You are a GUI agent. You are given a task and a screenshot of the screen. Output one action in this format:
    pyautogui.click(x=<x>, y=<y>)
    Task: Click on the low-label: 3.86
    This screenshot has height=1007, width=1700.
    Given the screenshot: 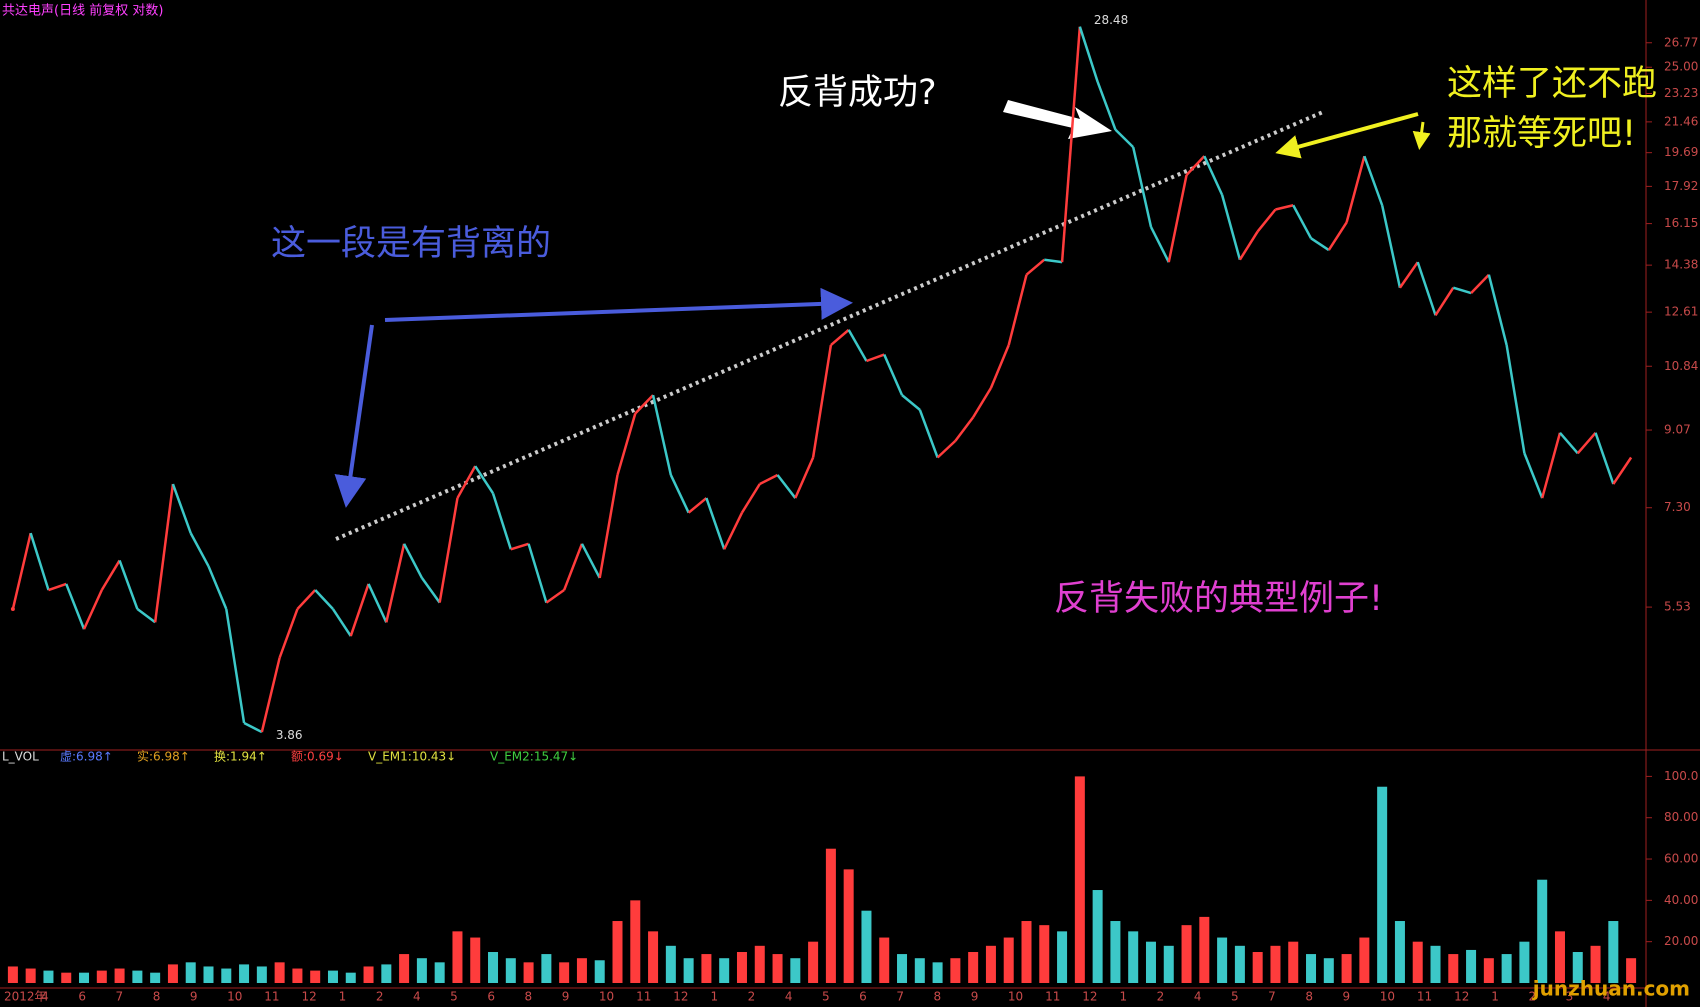 What is the action you would take?
    pyautogui.click(x=289, y=735)
    